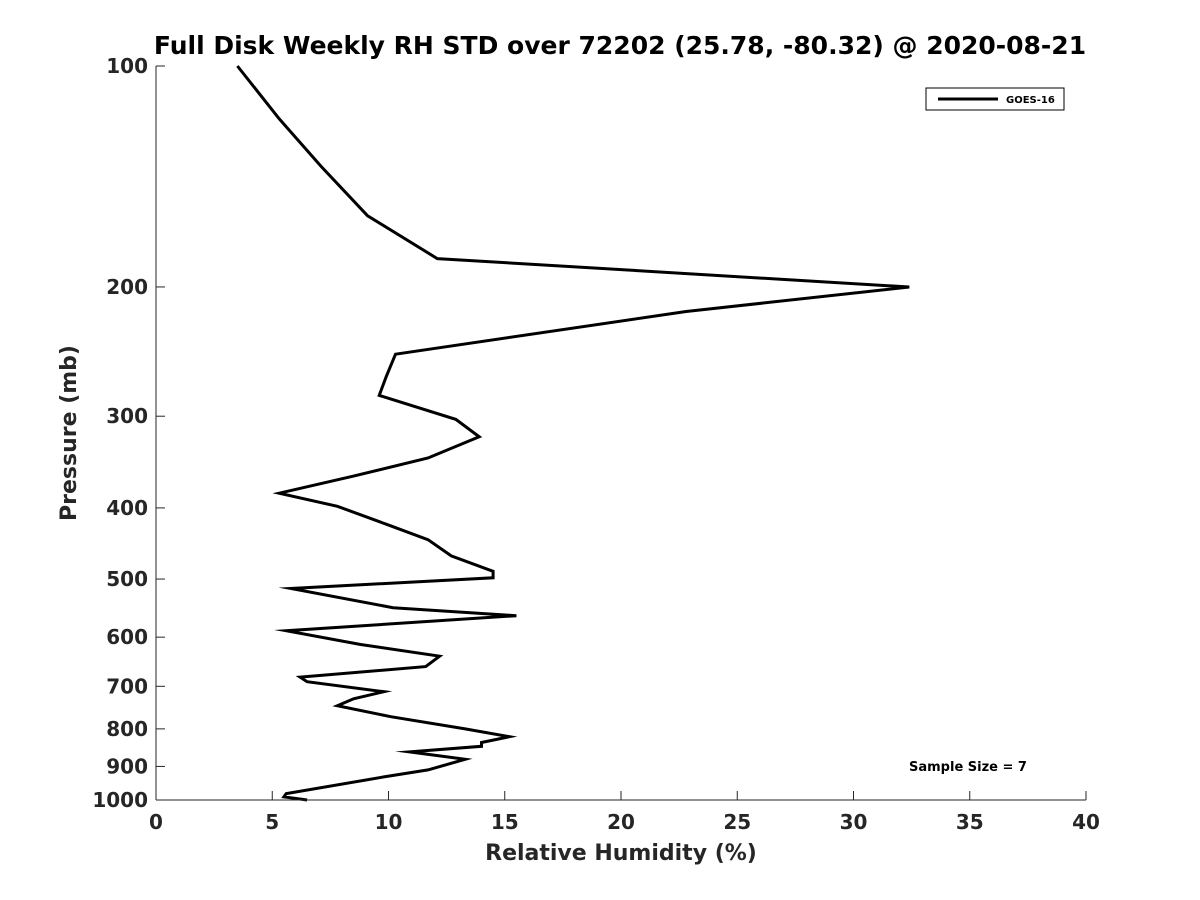 Image resolution: width=1200 pixels, height=900 pixels. I want to click on y-tick-label: 900, so click(127, 766).